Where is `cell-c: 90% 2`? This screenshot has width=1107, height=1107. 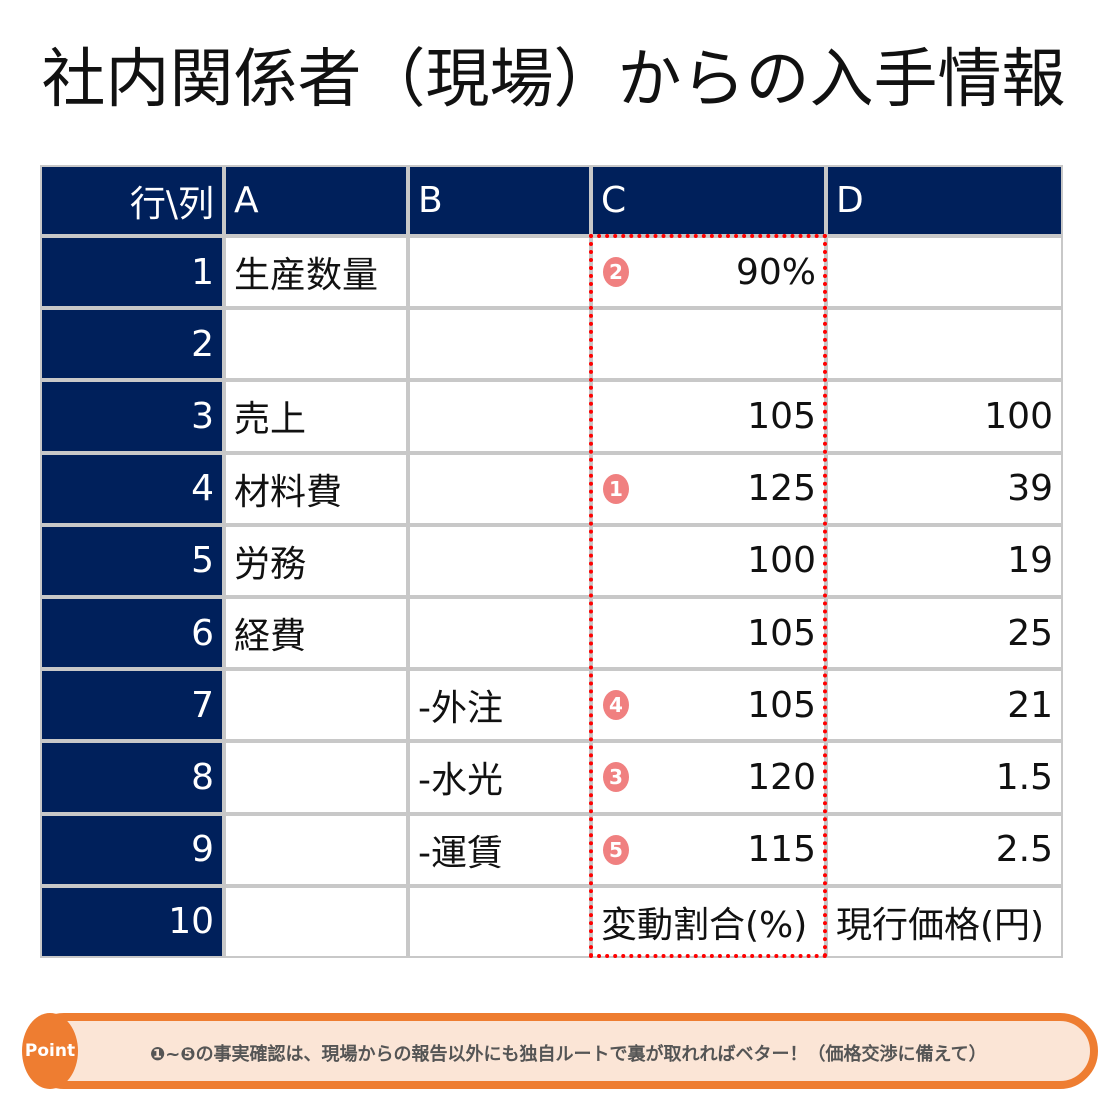 cell-c: 90% 2 is located at coordinates (708, 272).